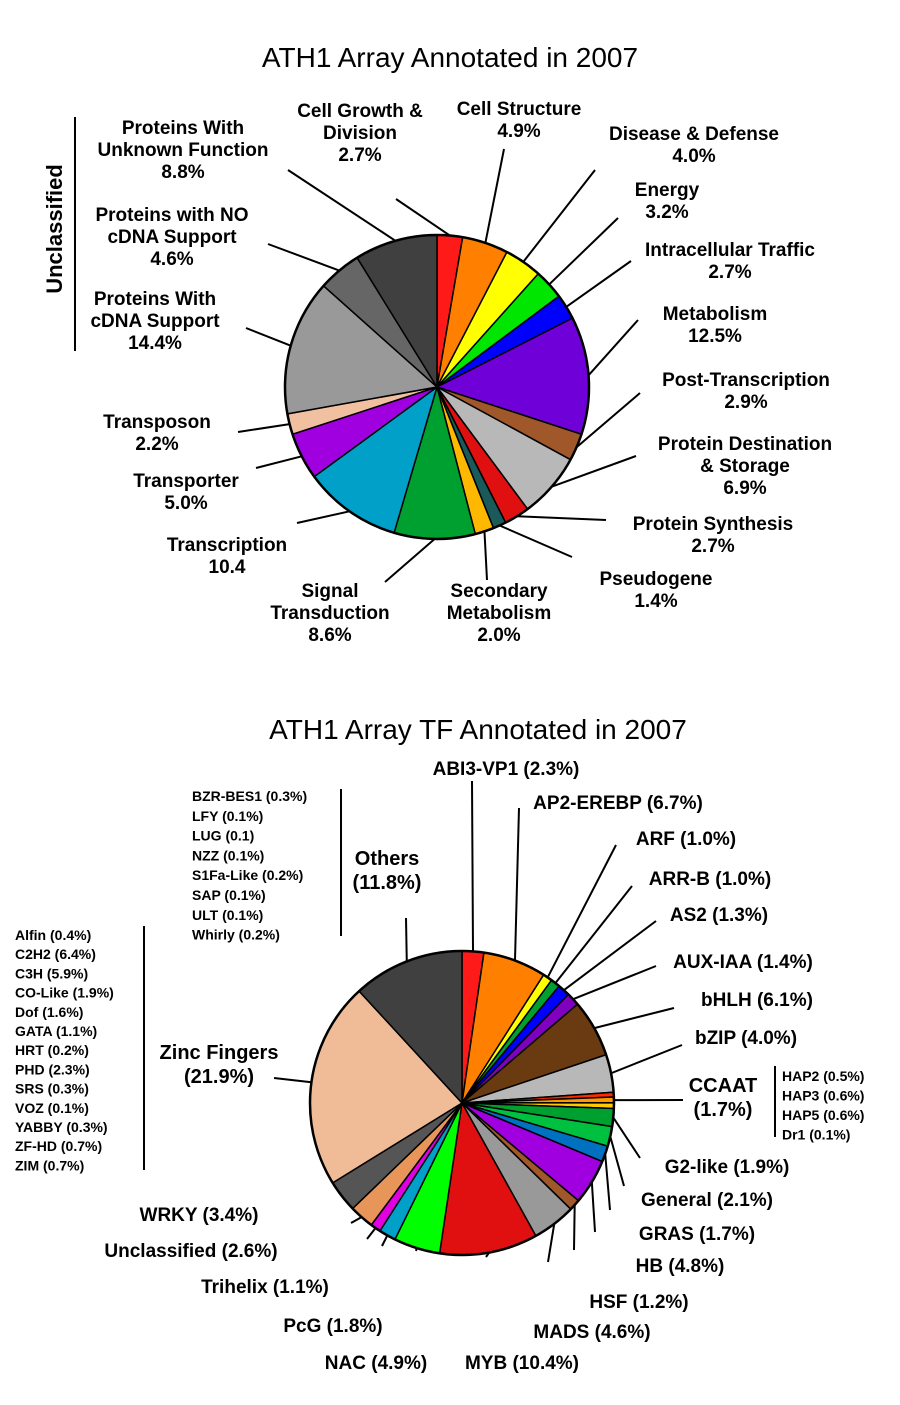 This screenshot has height=1405, width=900. What do you see at coordinates (536, 541) in the screenshot?
I see `label-pseudogene-leader-line` at bounding box center [536, 541].